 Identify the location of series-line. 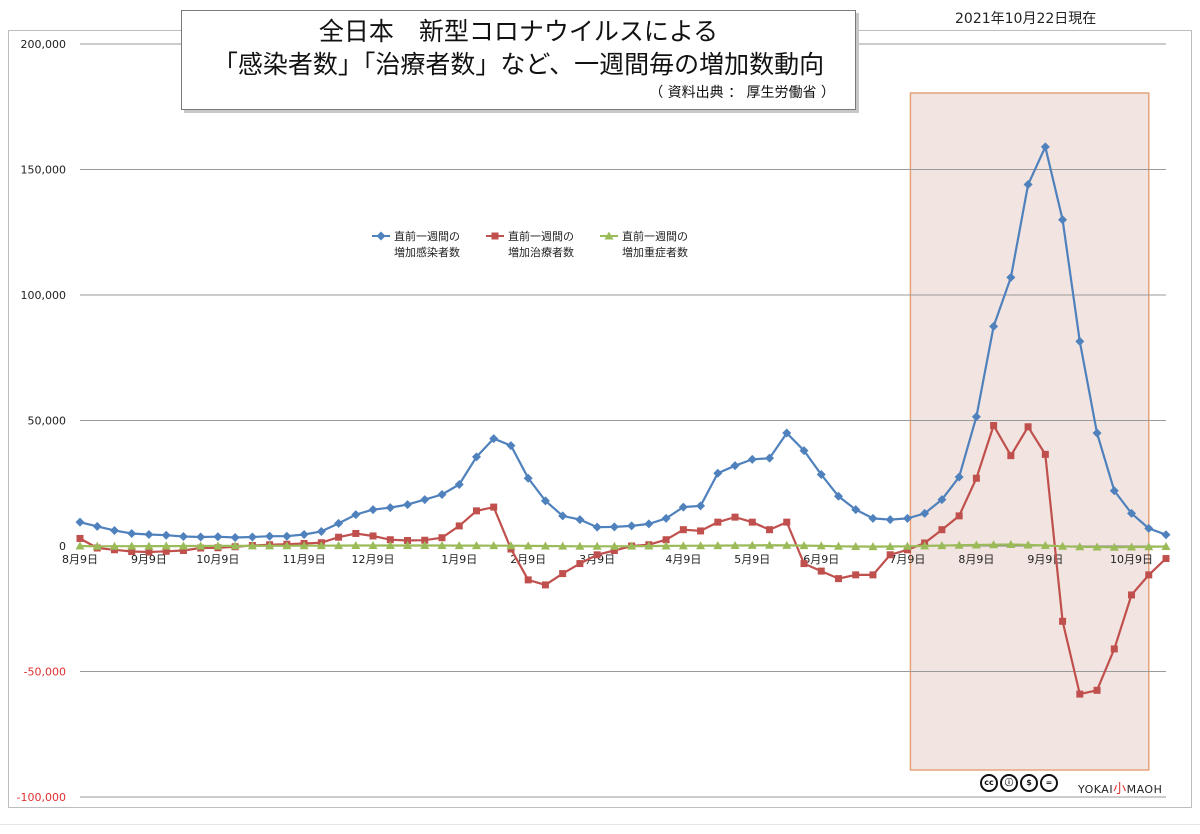
(623, 546).